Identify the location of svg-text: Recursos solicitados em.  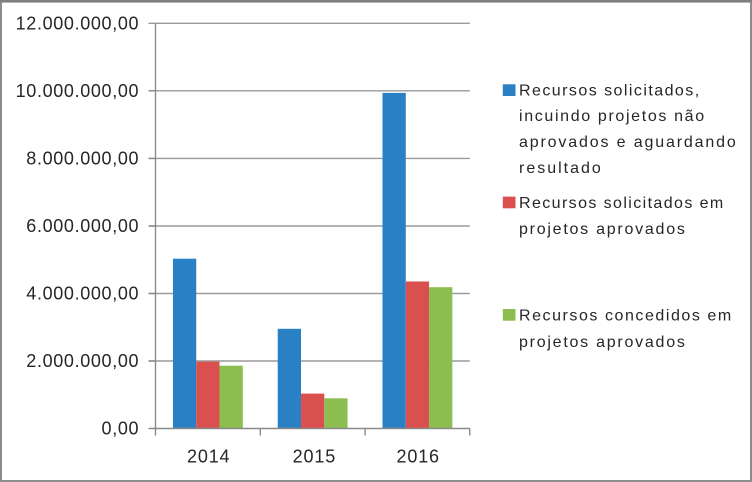
(622, 203).